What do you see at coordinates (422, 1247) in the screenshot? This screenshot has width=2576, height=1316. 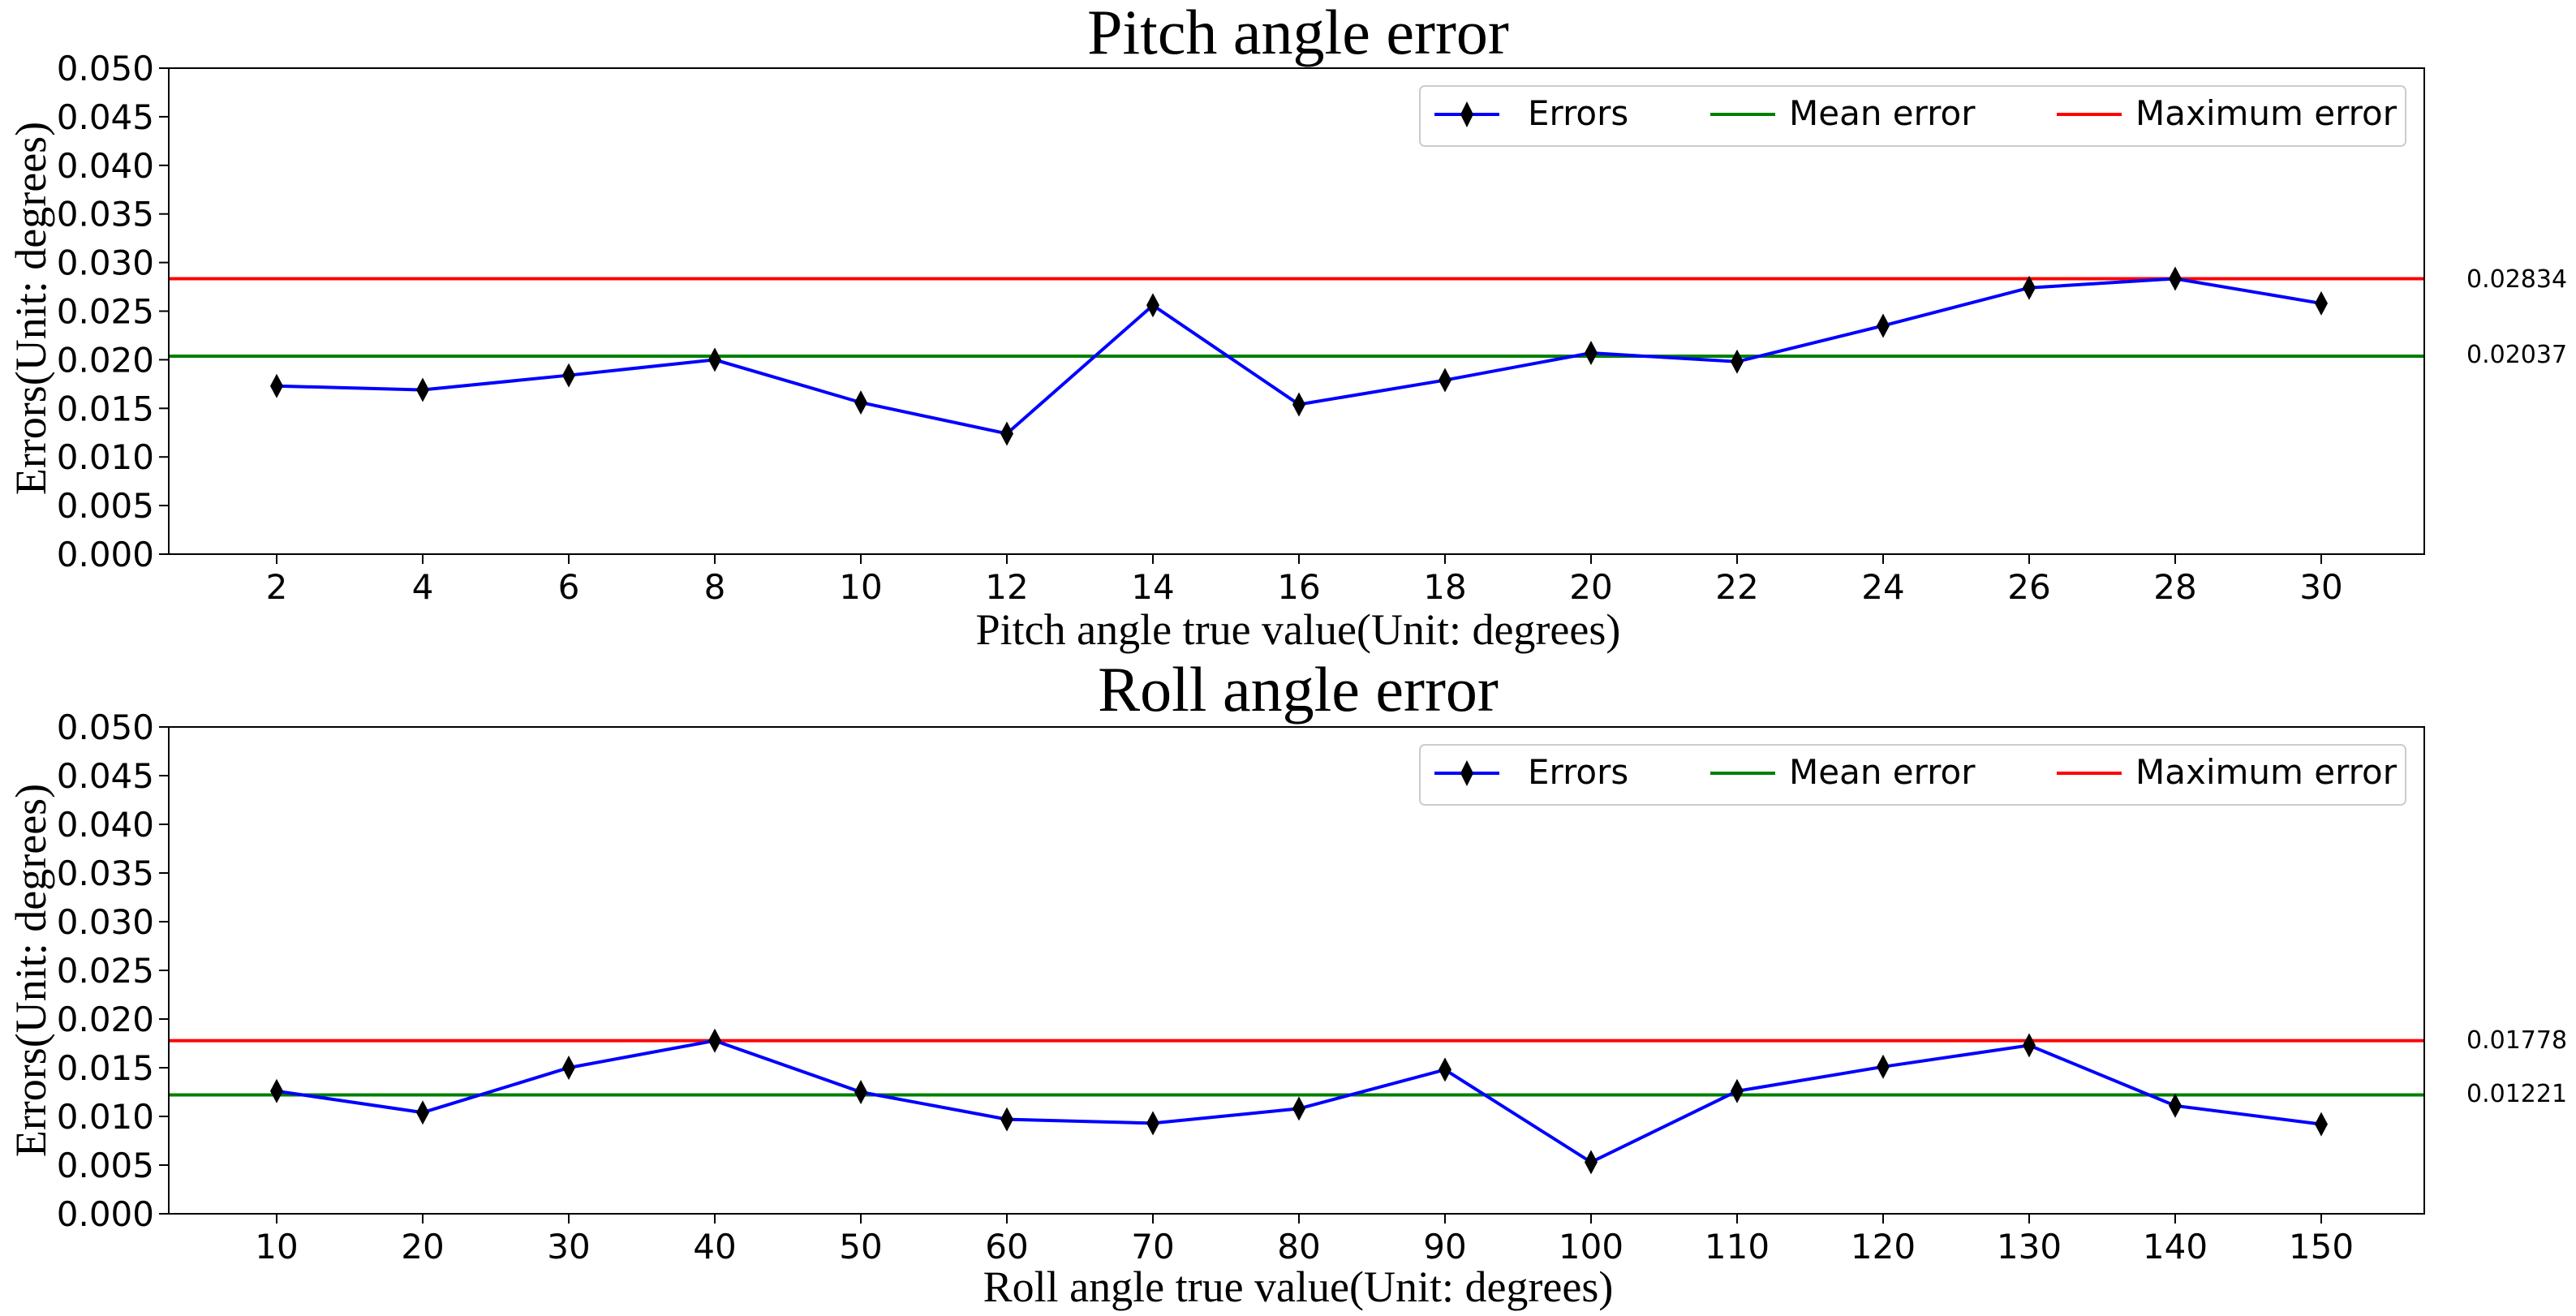 I see `roll-x-tick-label: 20` at bounding box center [422, 1247].